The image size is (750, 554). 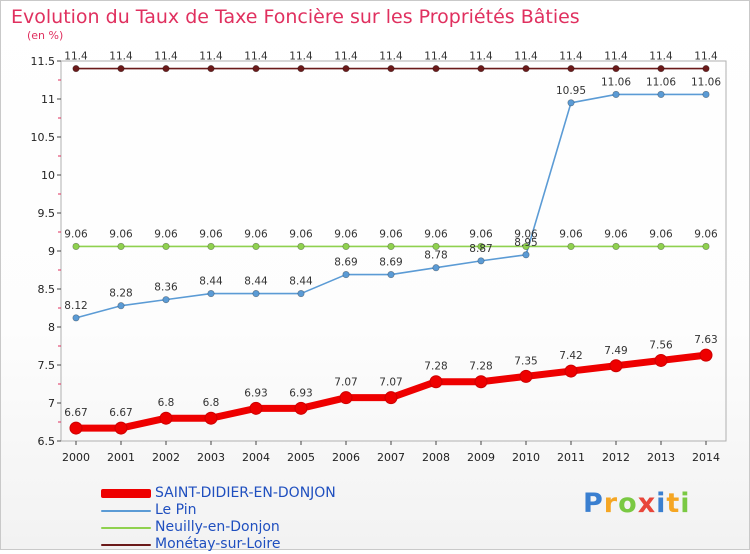 What do you see at coordinates (48, 175) in the screenshot?
I see `y-tick-label: 10` at bounding box center [48, 175].